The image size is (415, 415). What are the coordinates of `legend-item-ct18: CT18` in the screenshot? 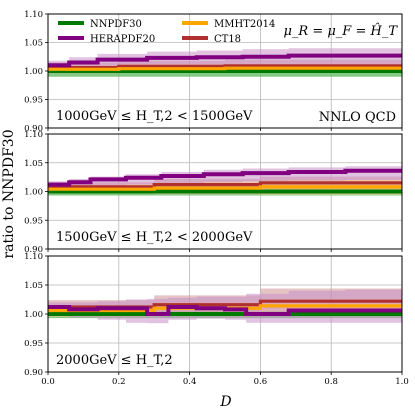 It's located at (211, 39).